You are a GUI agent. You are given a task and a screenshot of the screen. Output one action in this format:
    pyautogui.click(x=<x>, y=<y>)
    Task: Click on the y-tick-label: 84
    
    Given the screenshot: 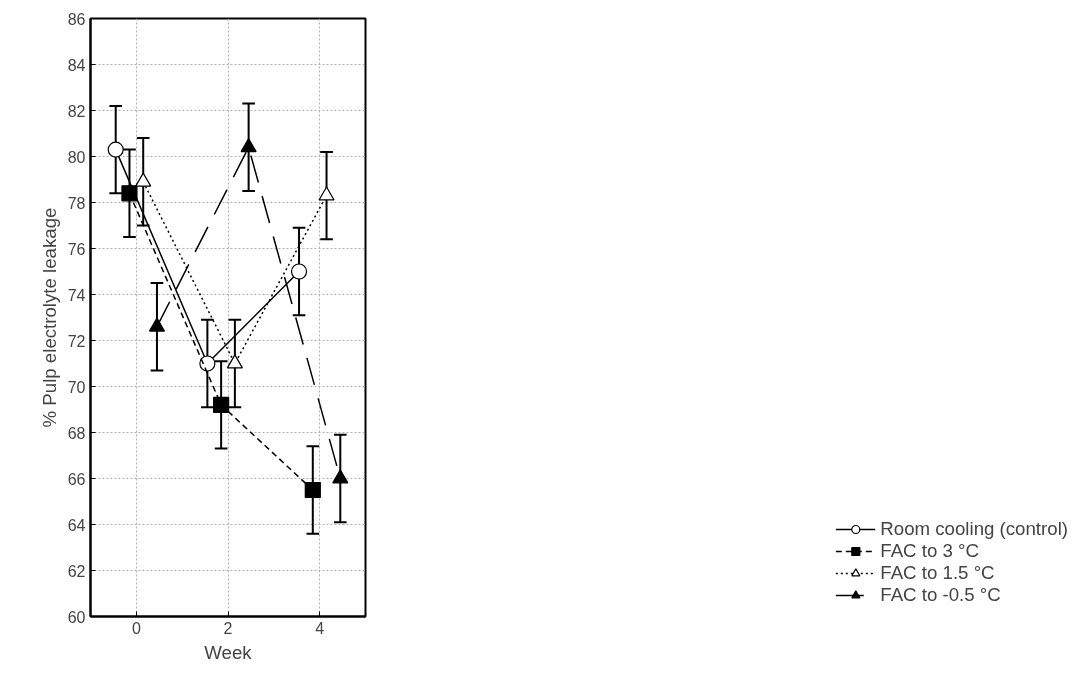 What is the action you would take?
    pyautogui.click(x=76, y=65)
    